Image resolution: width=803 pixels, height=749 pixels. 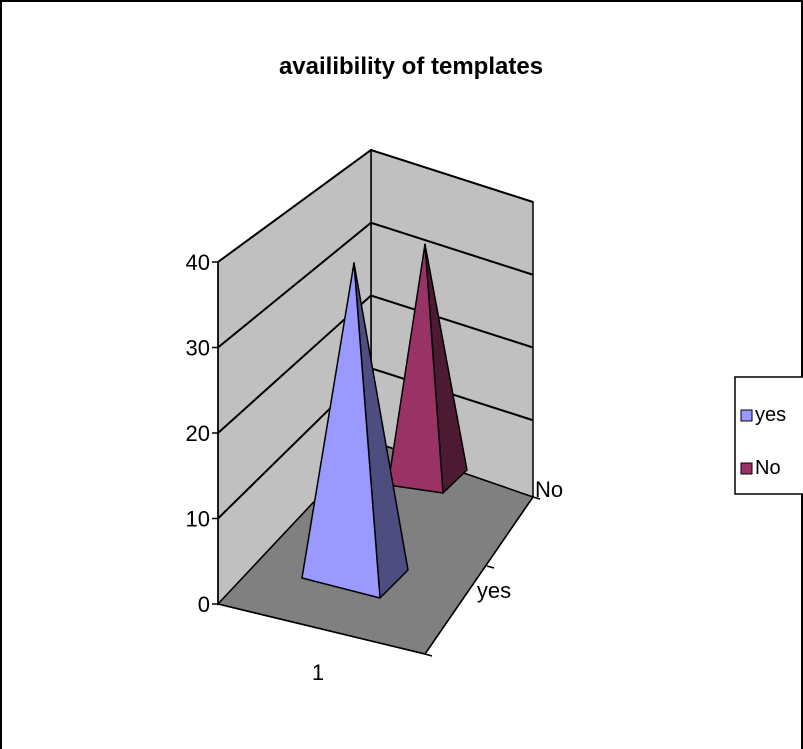 What do you see at coordinates (198, 348) in the screenshot?
I see `y-tick-label: 30` at bounding box center [198, 348].